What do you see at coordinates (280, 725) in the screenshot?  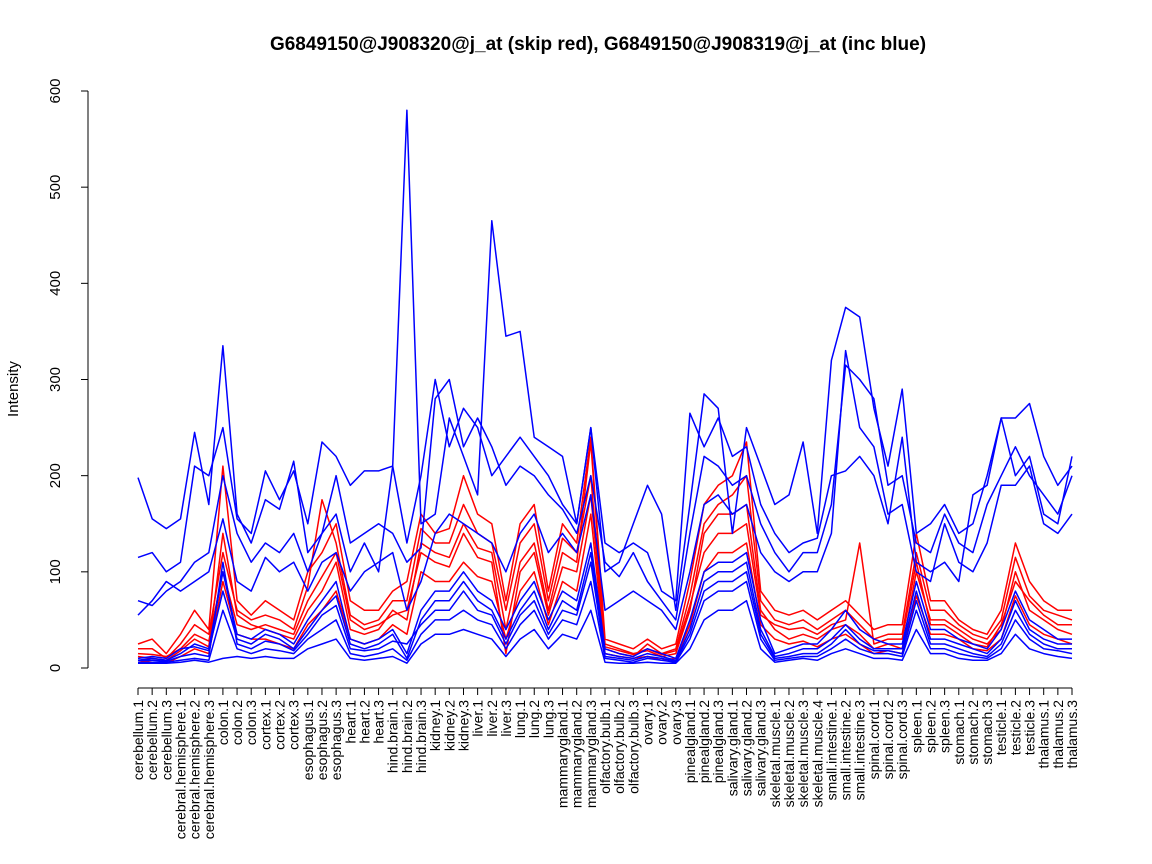 I see `x-tick-label: cortex.2` at bounding box center [280, 725].